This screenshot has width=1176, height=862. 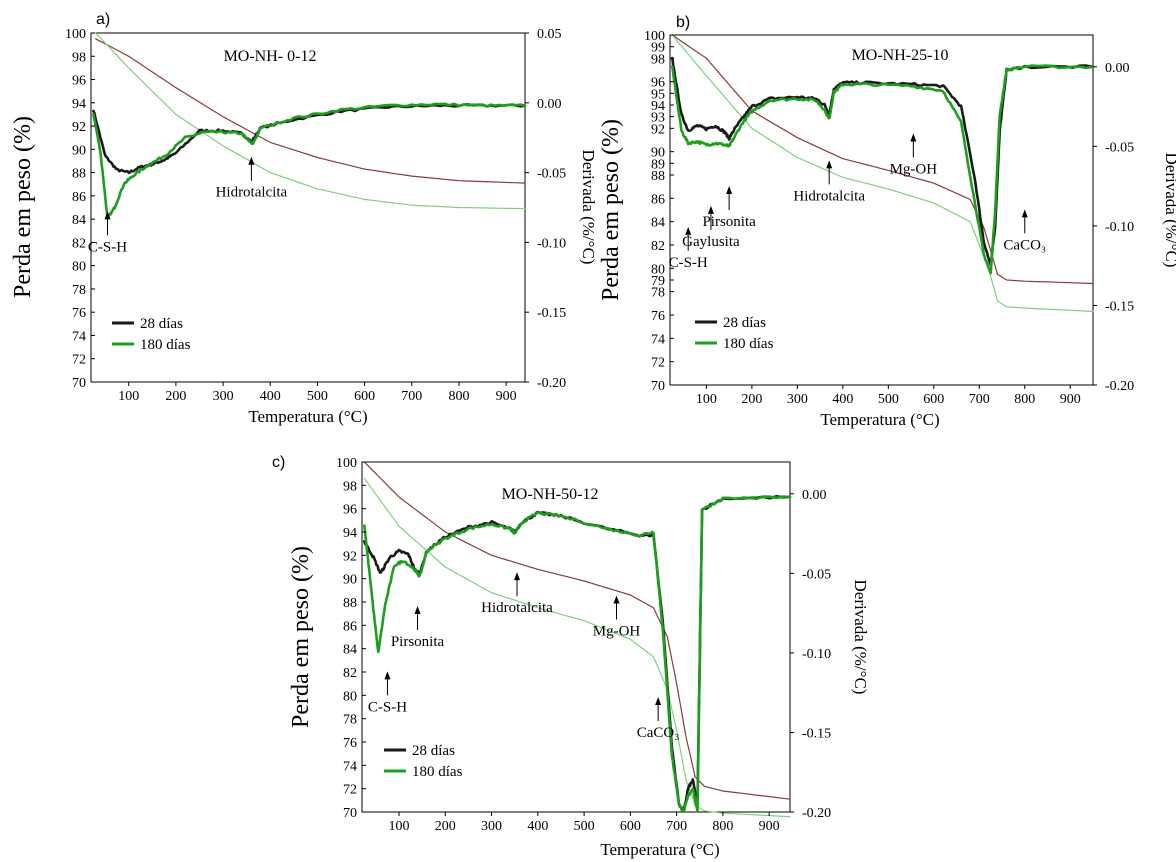 I want to click on y-tick-label: 86, so click(x=658, y=199).